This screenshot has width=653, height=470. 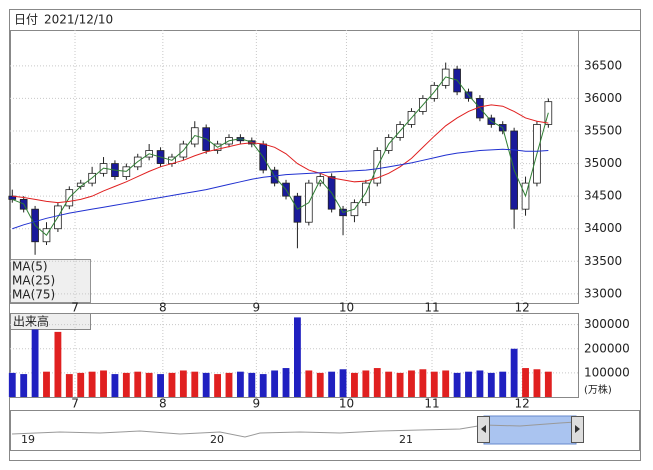 I want to click on volume-title: 出来高, so click(x=31, y=321).